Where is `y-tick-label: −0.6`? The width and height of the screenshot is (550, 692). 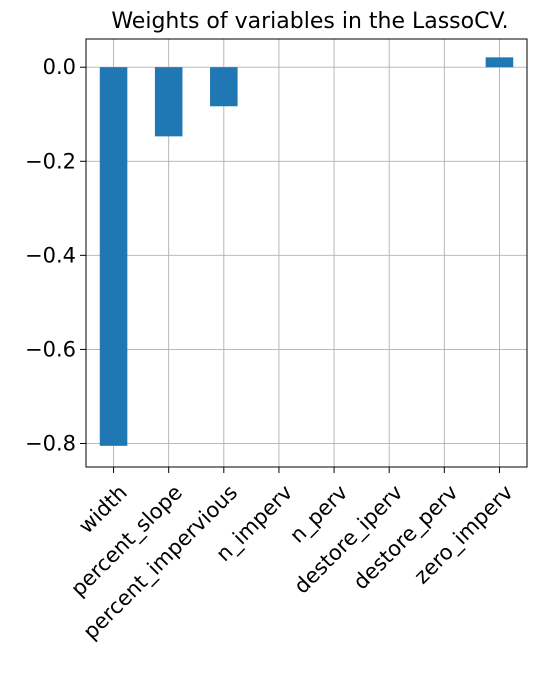
y-tick-label: −0.6 is located at coordinates (50, 349).